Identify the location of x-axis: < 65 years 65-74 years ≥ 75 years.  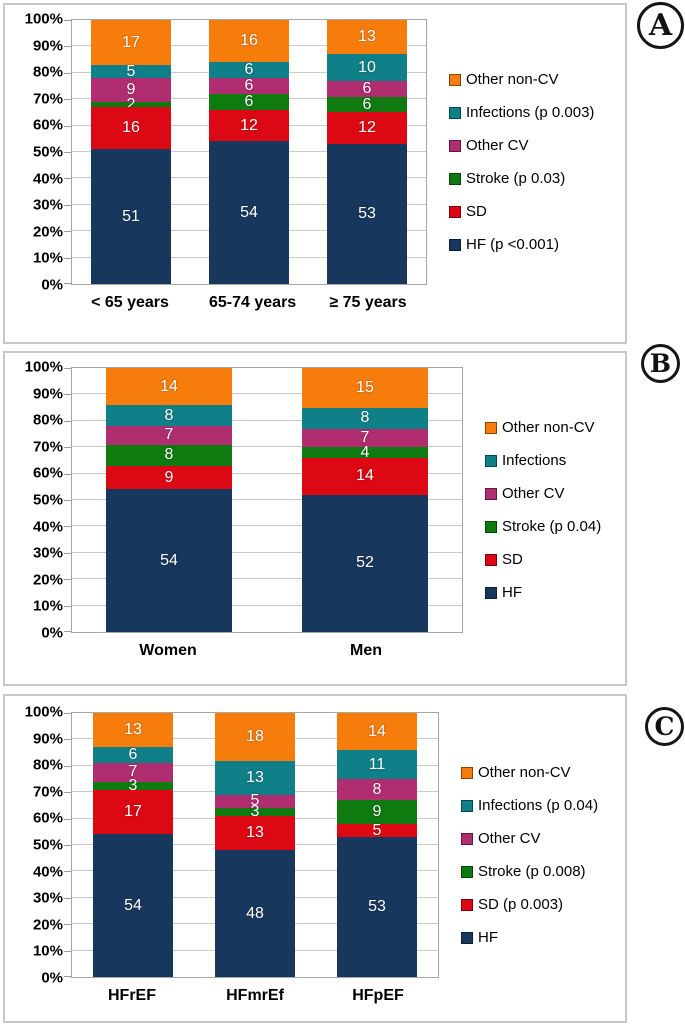
(315, 303).